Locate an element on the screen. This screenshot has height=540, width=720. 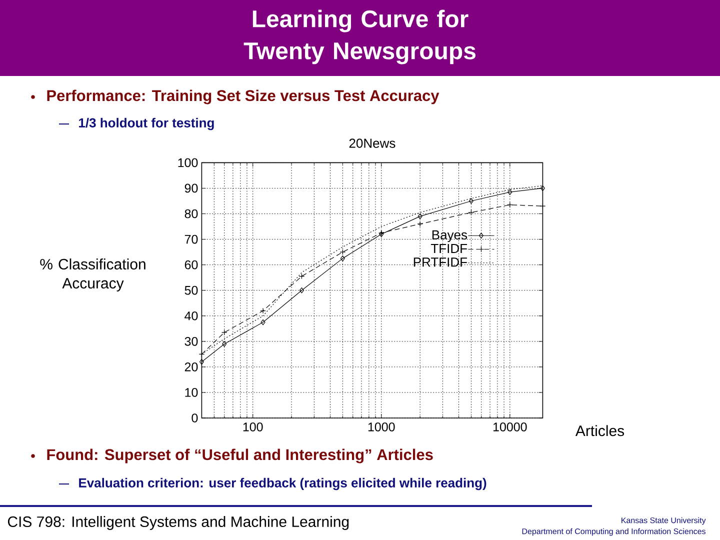
y-tick-label: 40 is located at coordinates (191, 315).